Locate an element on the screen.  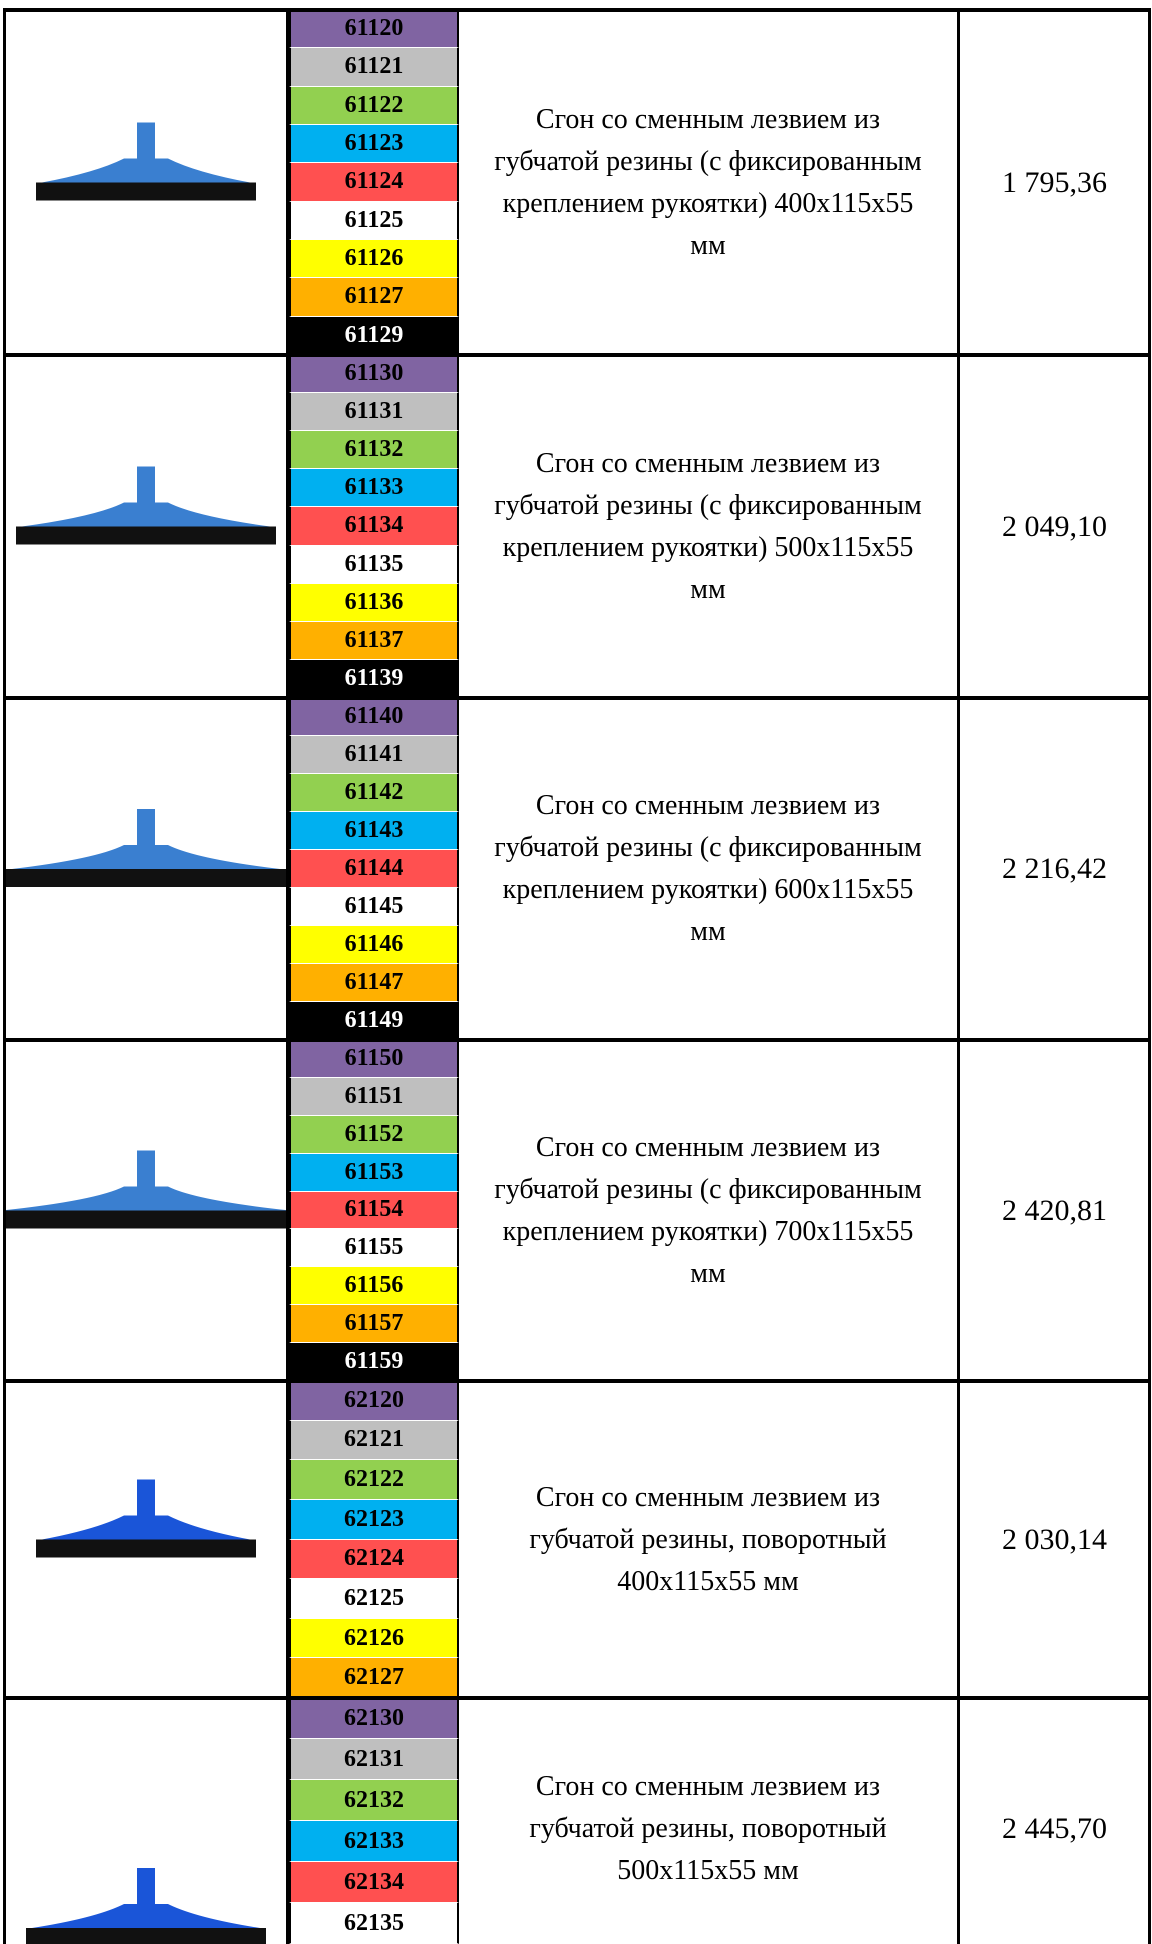
color-code: 62130 is located at coordinates (374, 1718).